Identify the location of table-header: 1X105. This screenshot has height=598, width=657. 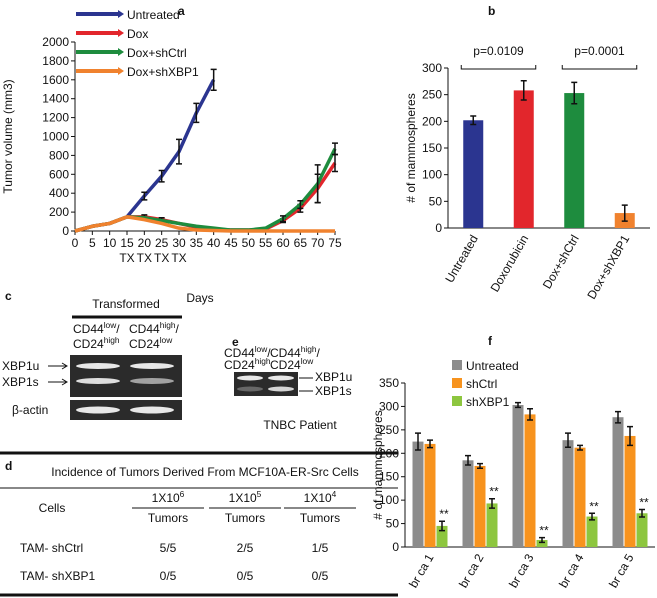
(245, 497).